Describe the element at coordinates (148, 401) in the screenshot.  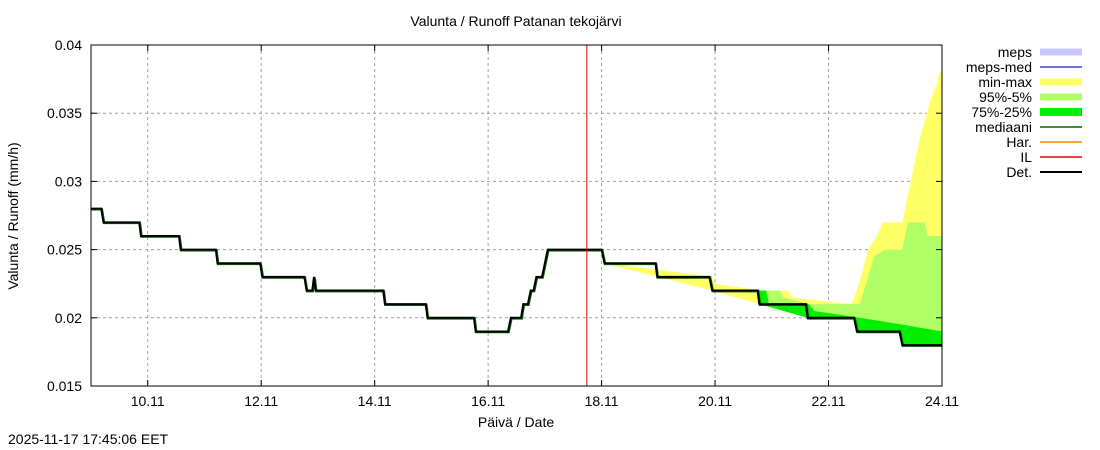
I see `x-tick-label: 10.11` at that location.